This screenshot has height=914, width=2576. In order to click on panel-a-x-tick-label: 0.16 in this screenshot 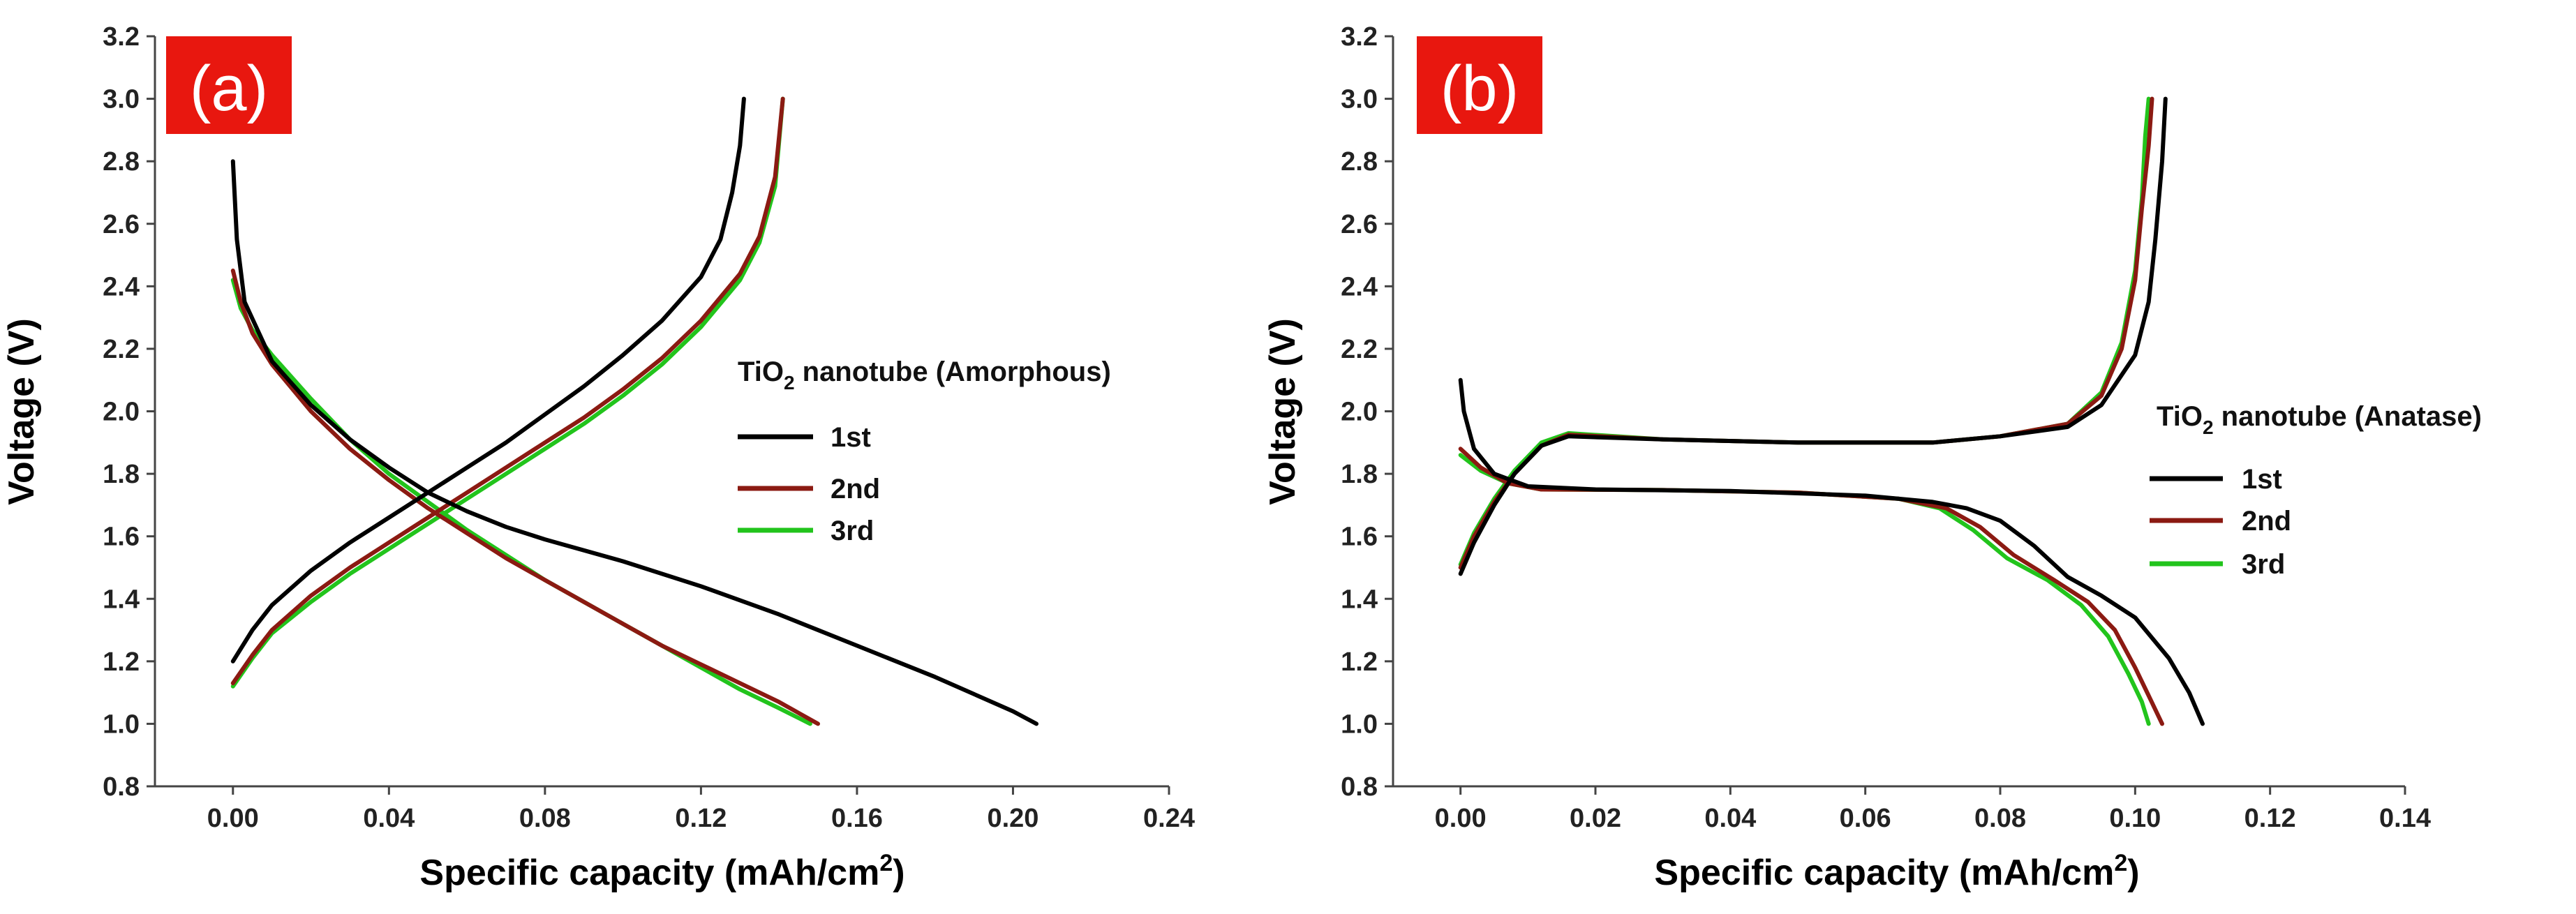, I will do `click(857, 818)`.